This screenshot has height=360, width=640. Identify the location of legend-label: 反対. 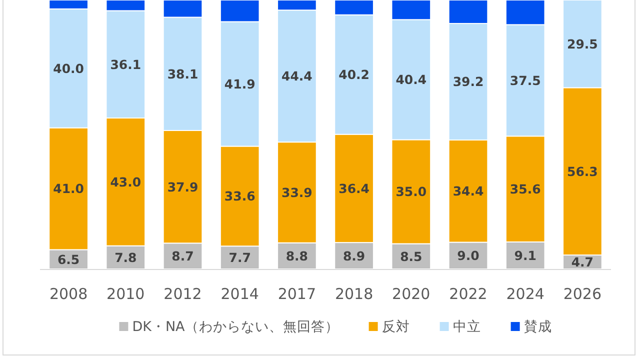
(396, 327).